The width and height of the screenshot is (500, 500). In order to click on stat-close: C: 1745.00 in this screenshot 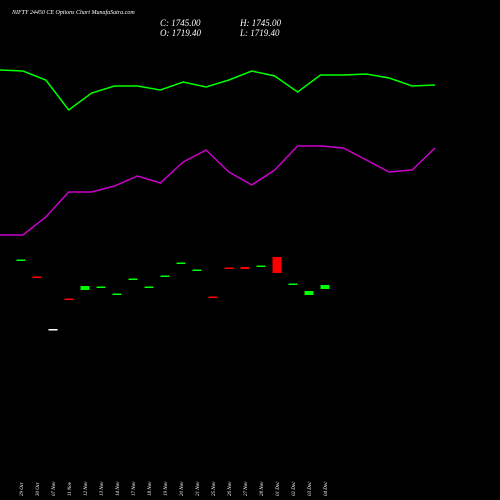, I will do `click(180, 23)`.